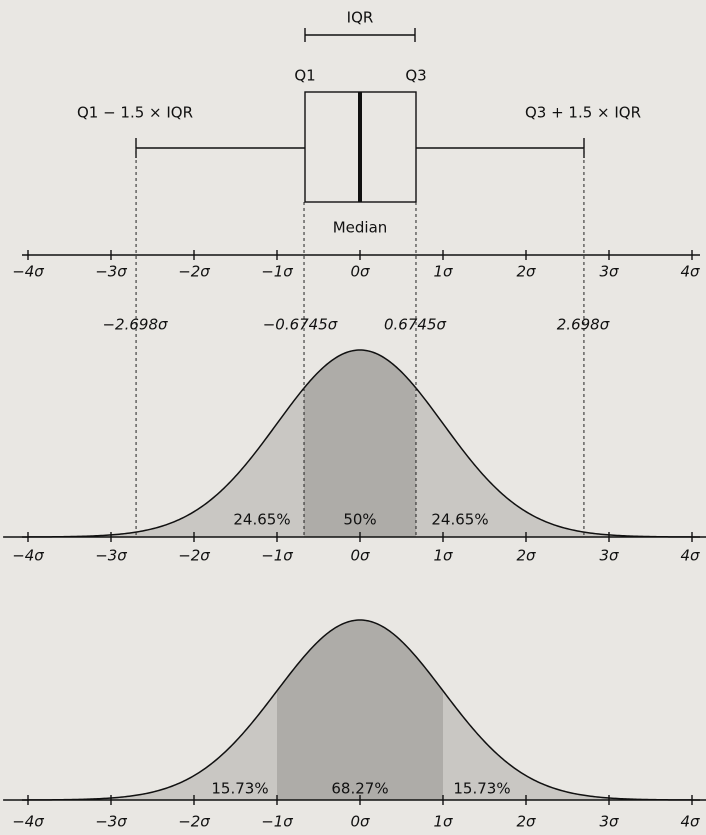 The image size is (706, 835). I want to click on upper-whisker-label: Q3 + 1.5 × IQR, so click(583, 113).